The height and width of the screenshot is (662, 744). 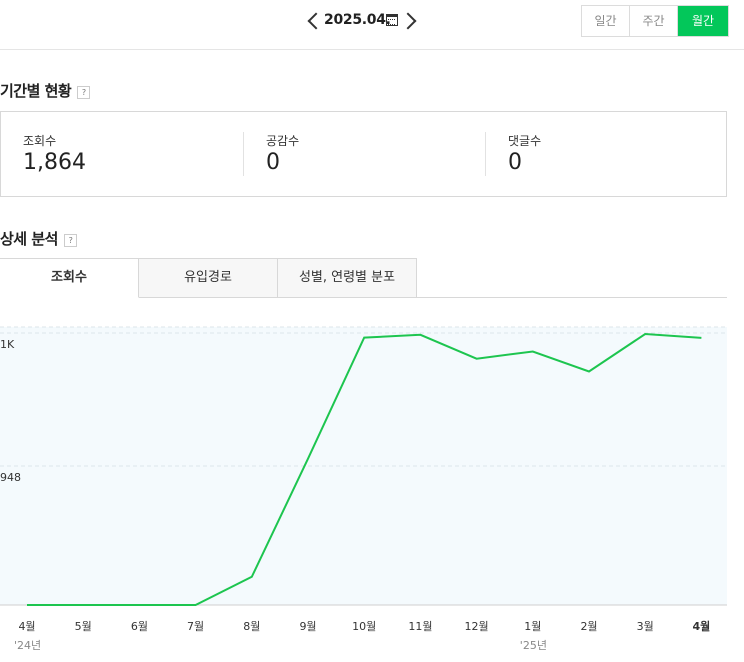 What do you see at coordinates (251, 626) in the screenshot?
I see `x-tick-label: 8월` at bounding box center [251, 626].